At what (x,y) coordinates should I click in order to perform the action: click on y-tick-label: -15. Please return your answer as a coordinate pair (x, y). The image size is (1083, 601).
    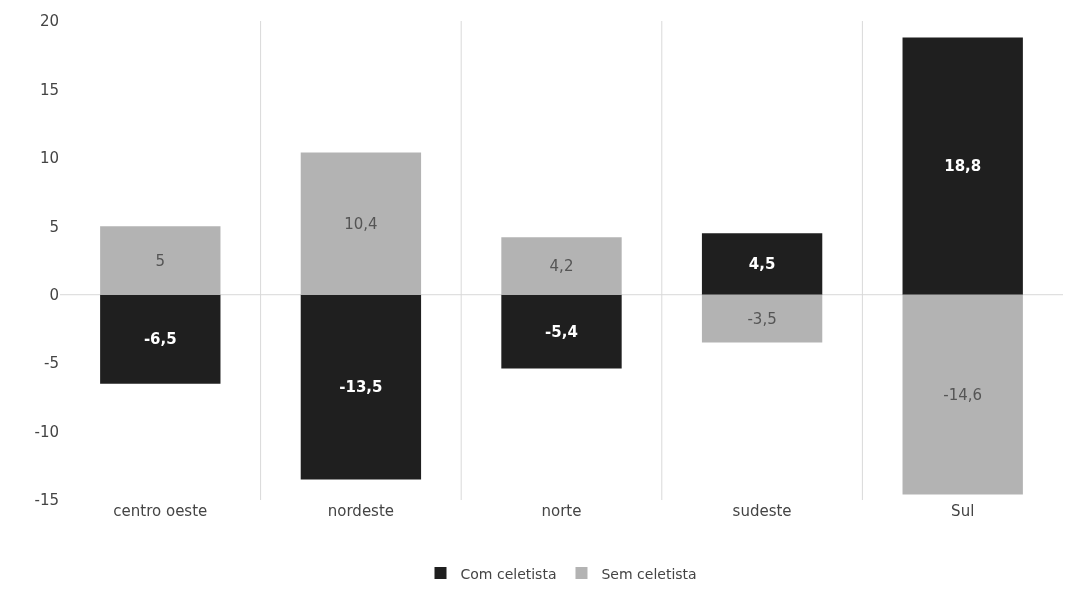
    Looking at the image, I should click on (46, 500).